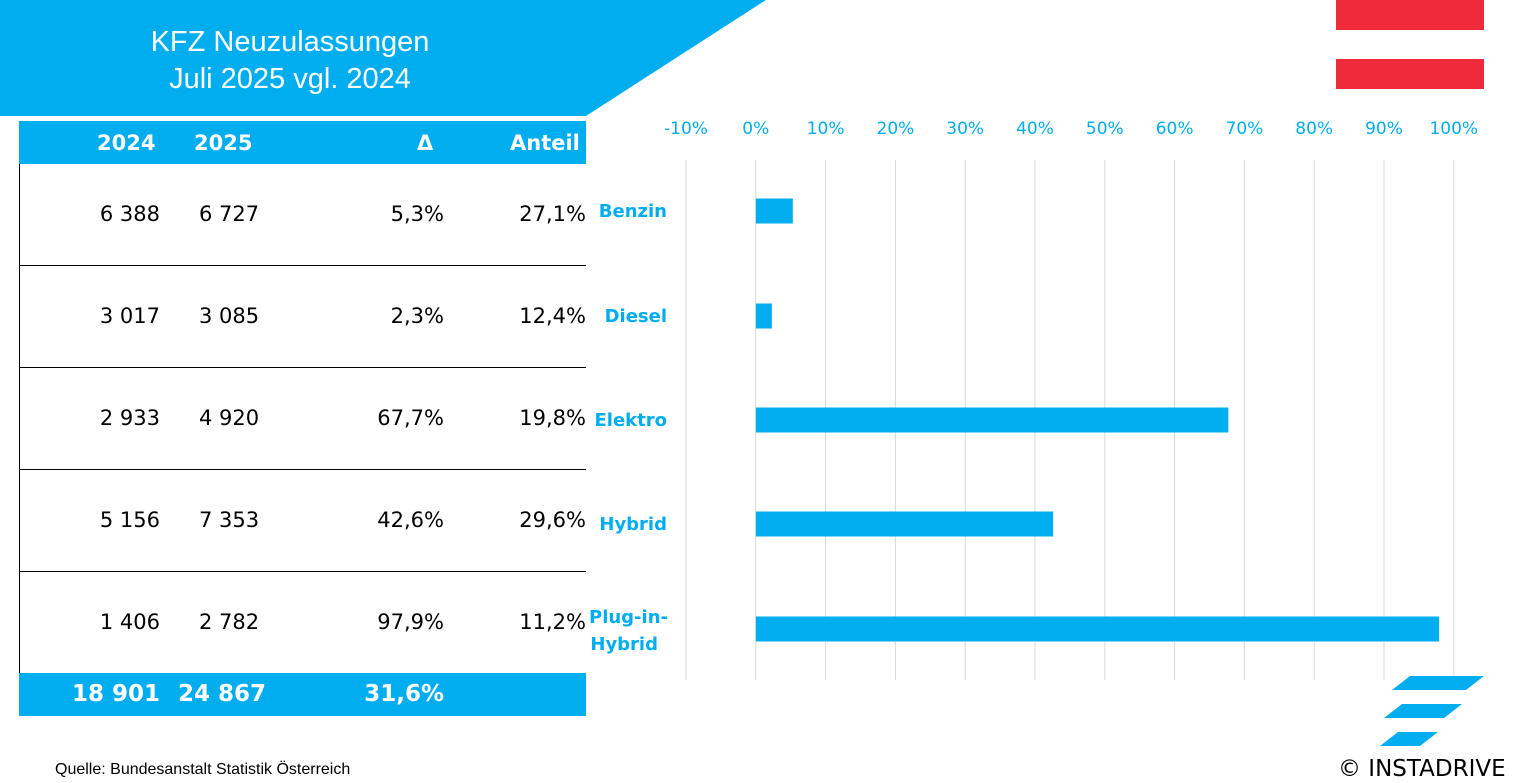 This screenshot has width=1516, height=783. What do you see at coordinates (126, 143) in the screenshot?
I see `column-header-2024: 2024` at bounding box center [126, 143].